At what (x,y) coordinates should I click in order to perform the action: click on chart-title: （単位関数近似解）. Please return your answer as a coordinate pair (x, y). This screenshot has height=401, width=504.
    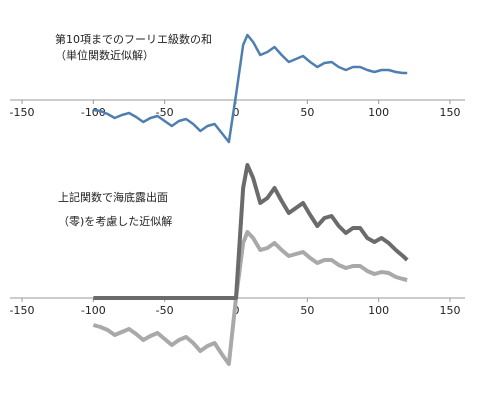
    Looking at the image, I should click on (104, 55).